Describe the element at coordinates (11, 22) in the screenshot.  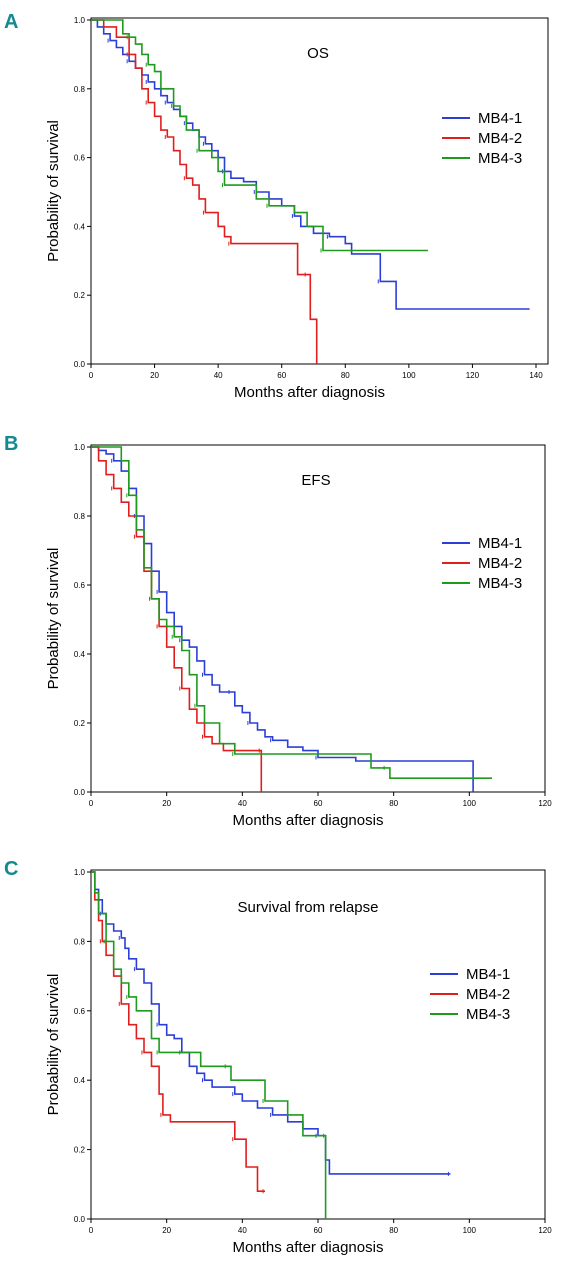
I see `panel-letter: A` at that location.